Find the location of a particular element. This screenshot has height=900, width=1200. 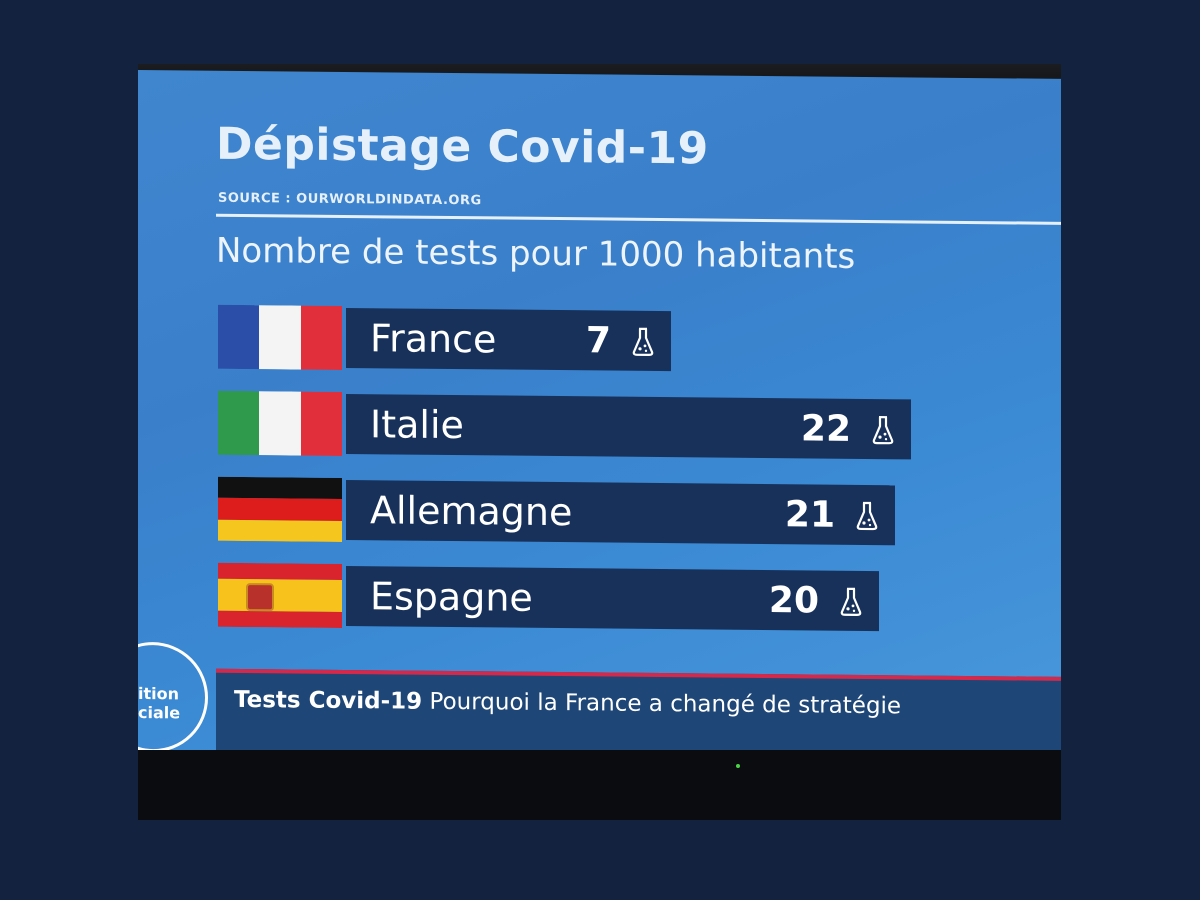

chart-source: SOURCE : OURWORLDINDATA.ORG is located at coordinates (350, 199).